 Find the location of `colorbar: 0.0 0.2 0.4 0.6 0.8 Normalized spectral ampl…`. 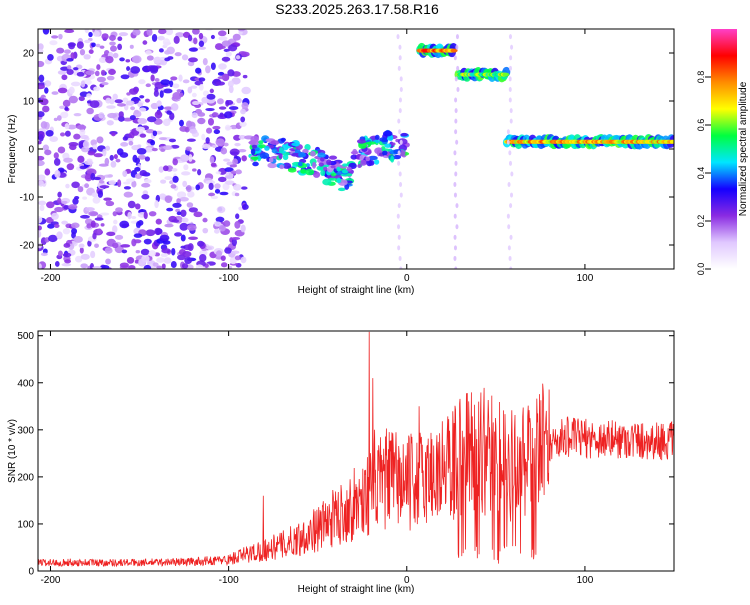

colorbar: 0.0 0.2 0.4 0.6 0.8 Normalized spectral ampl… is located at coordinates (722, 152).